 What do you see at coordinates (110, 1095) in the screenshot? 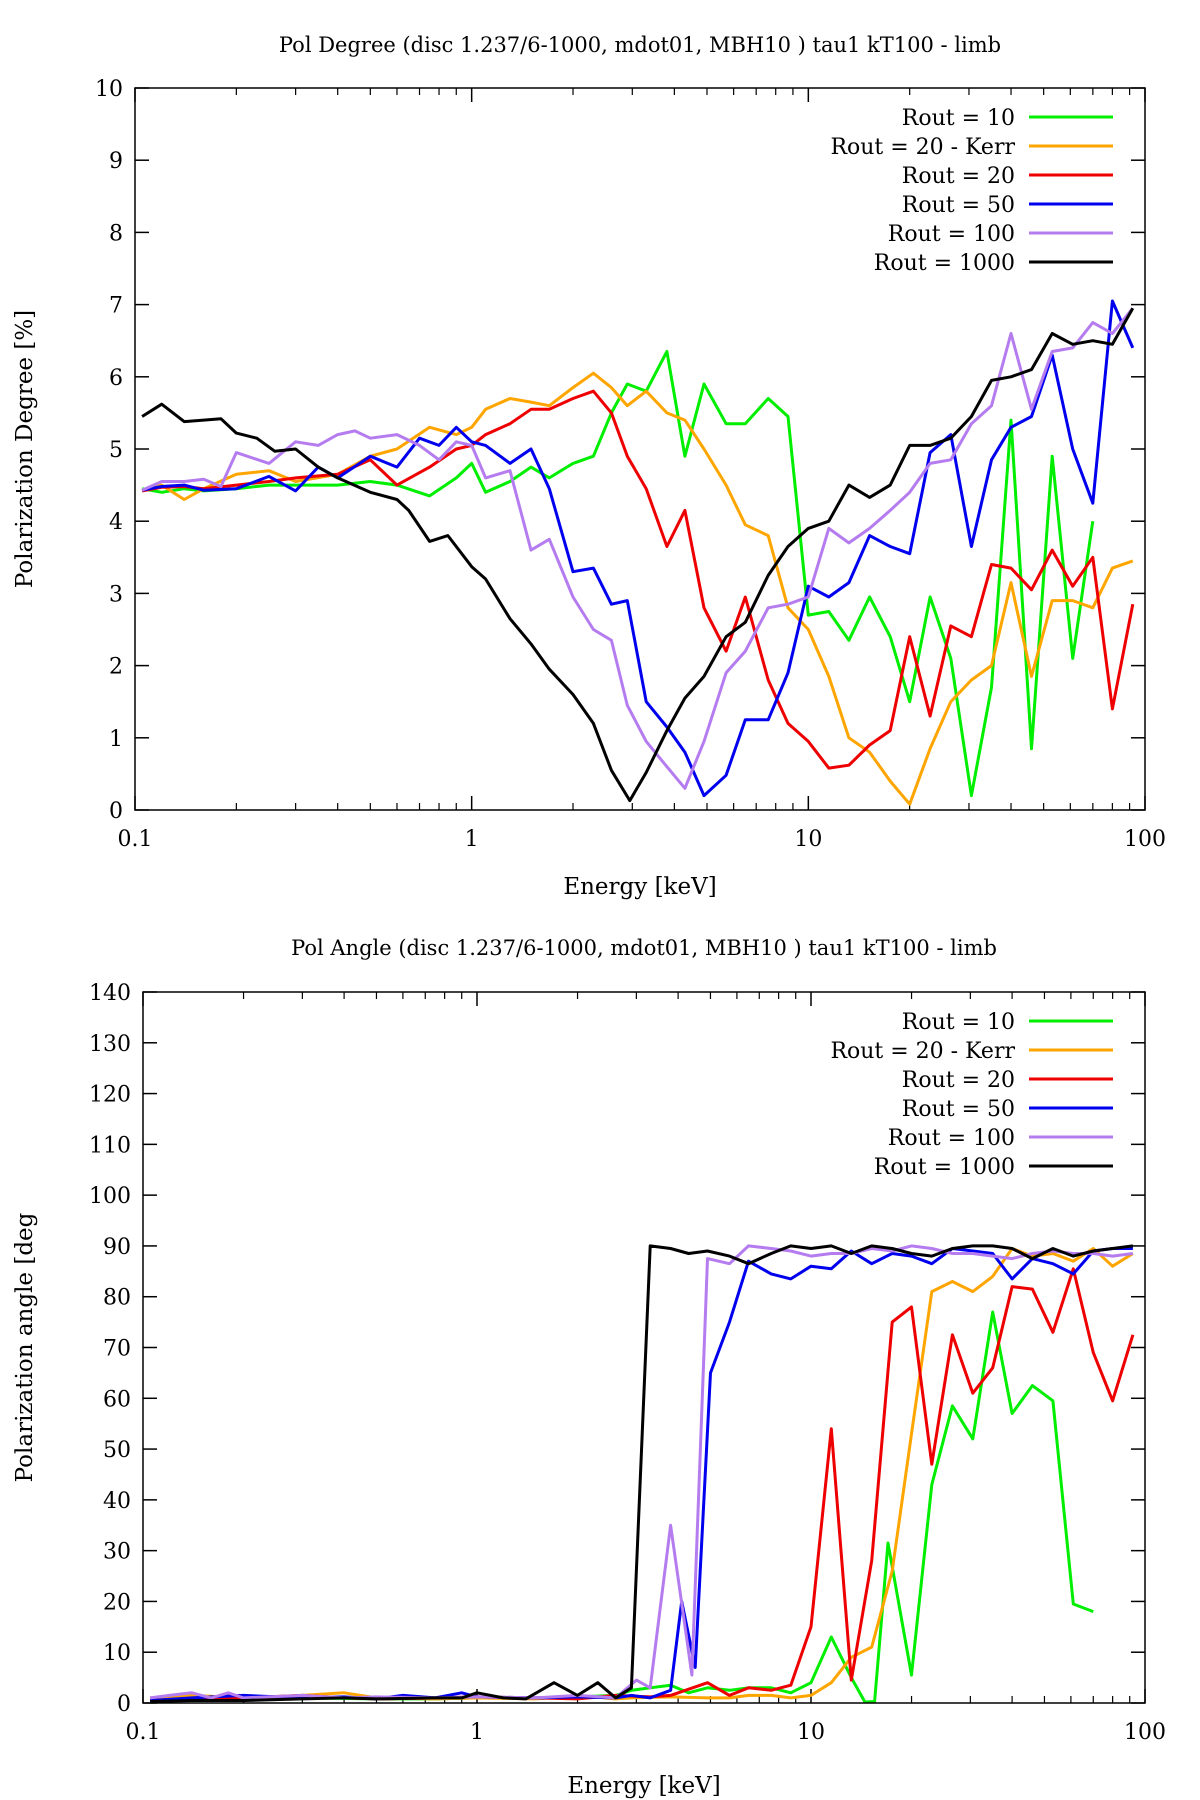
I see `y-tick-label: 120` at bounding box center [110, 1095].